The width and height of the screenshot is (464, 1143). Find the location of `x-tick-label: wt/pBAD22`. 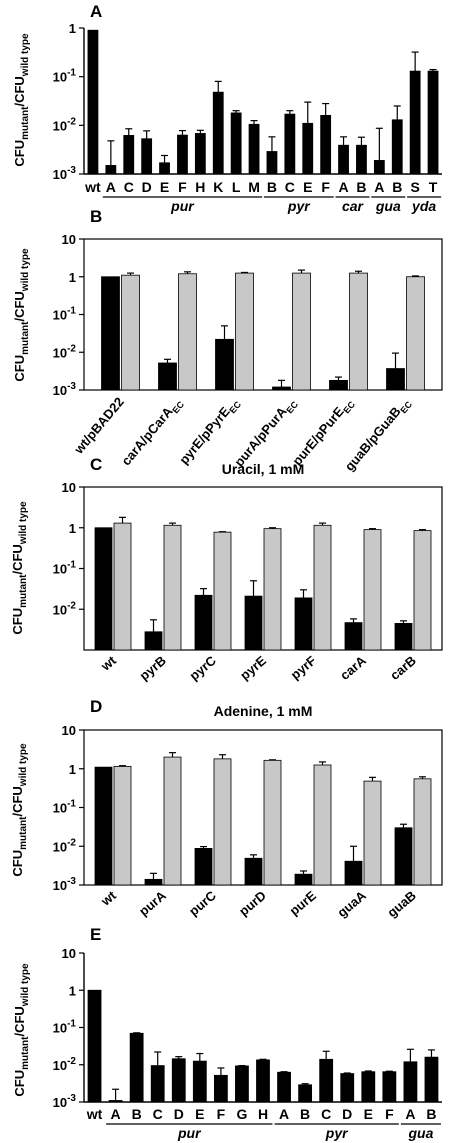

x-tick-label: wt/pBAD22 is located at coordinates (99, 425).